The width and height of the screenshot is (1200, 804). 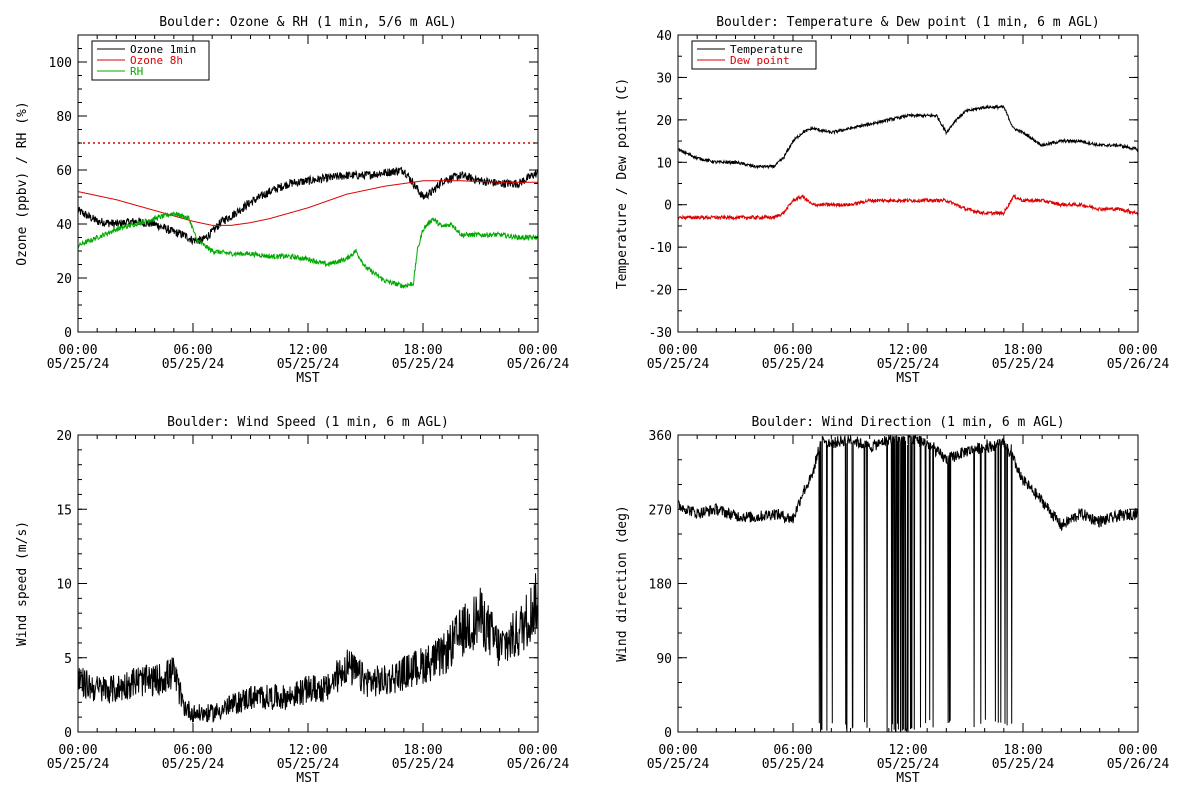 I want to click on series-line-temperature, so click(x=908, y=137).